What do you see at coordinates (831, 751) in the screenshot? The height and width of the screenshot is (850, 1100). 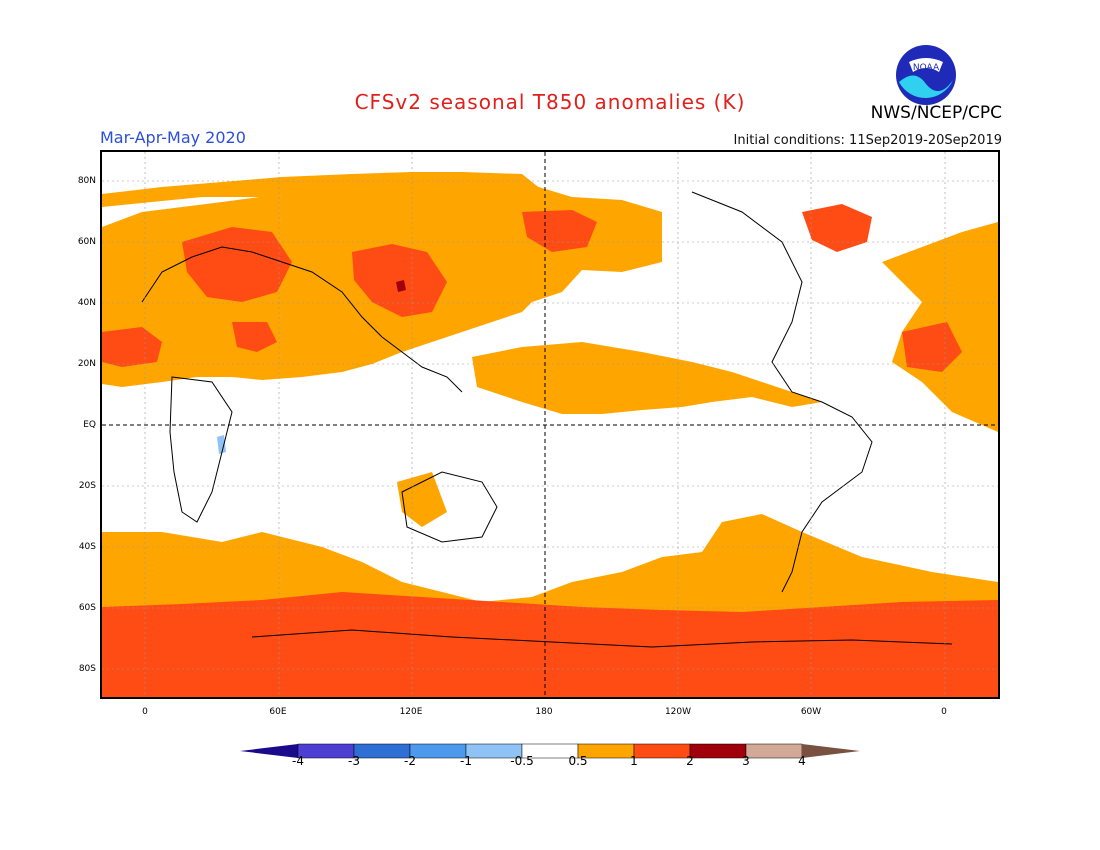 I see `legend-swatch-max` at bounding box center [831, 751].